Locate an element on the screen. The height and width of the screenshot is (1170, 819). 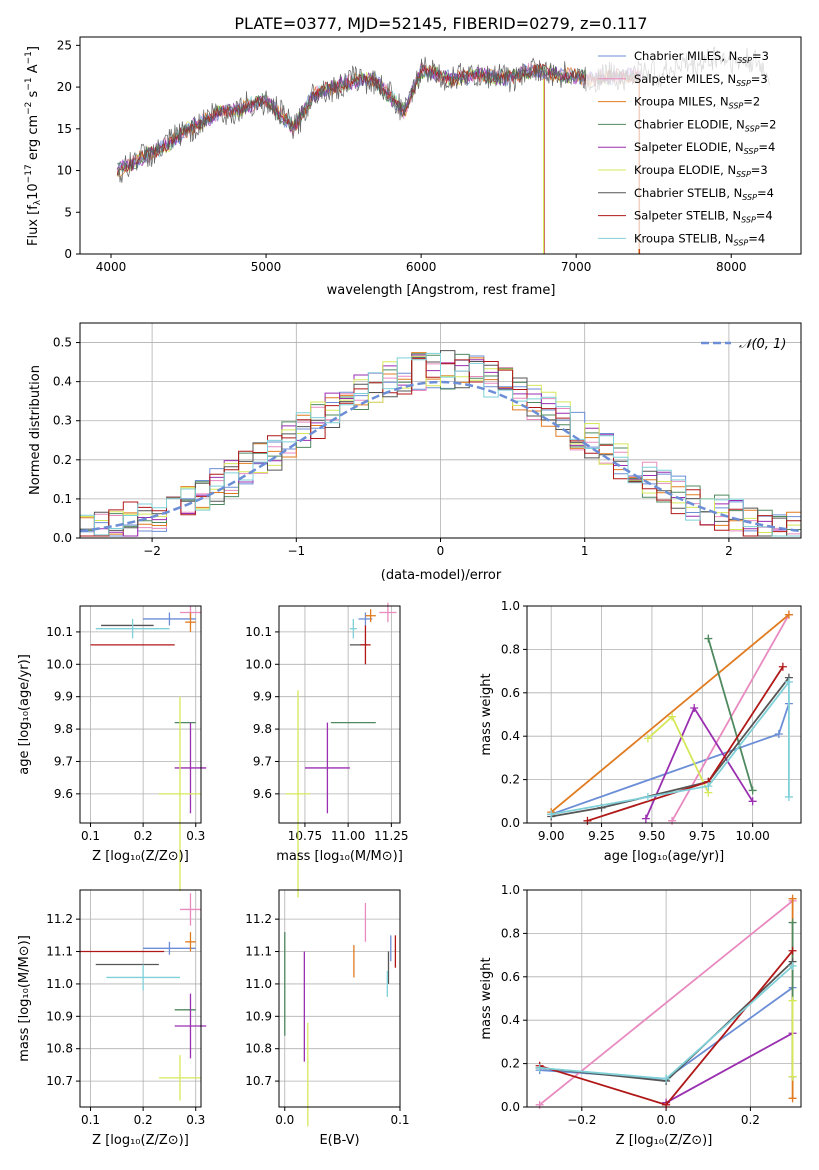
y-tick-label: 1.0 is located at coordinates (510, 606).